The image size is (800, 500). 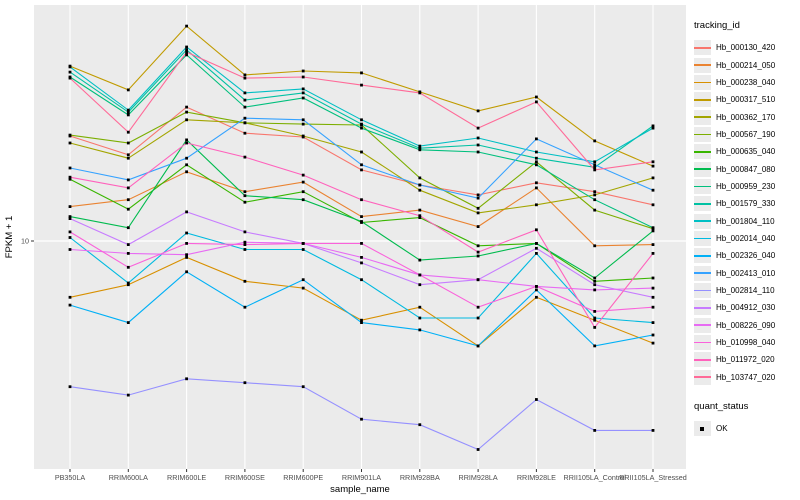 I want to click on legend-item: Hb_004912_030, so click(x=747, y=307).